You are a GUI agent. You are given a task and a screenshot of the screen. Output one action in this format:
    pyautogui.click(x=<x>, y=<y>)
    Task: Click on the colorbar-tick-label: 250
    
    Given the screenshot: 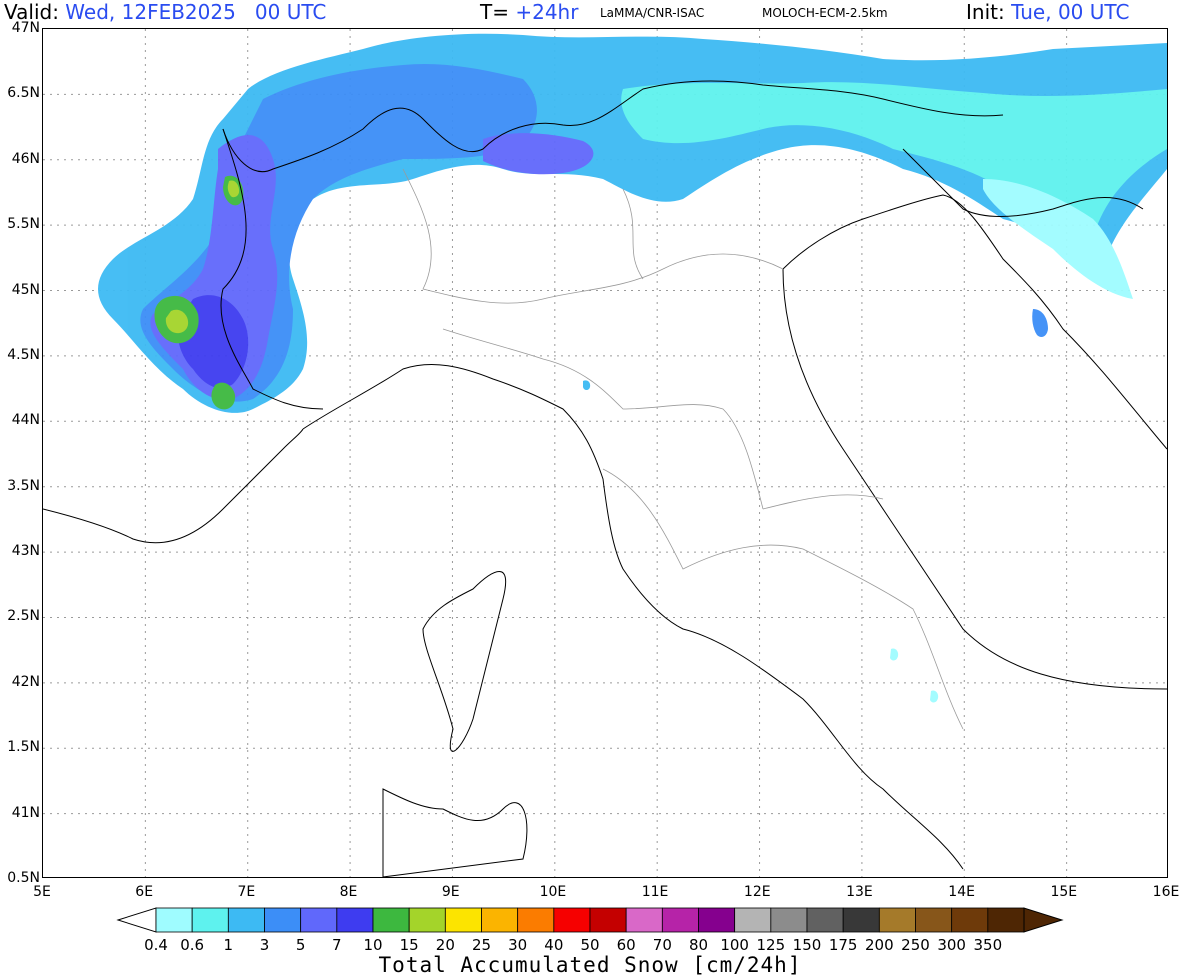 What is the action you would take?
    pyautogui.click(x=915, y=945)
    